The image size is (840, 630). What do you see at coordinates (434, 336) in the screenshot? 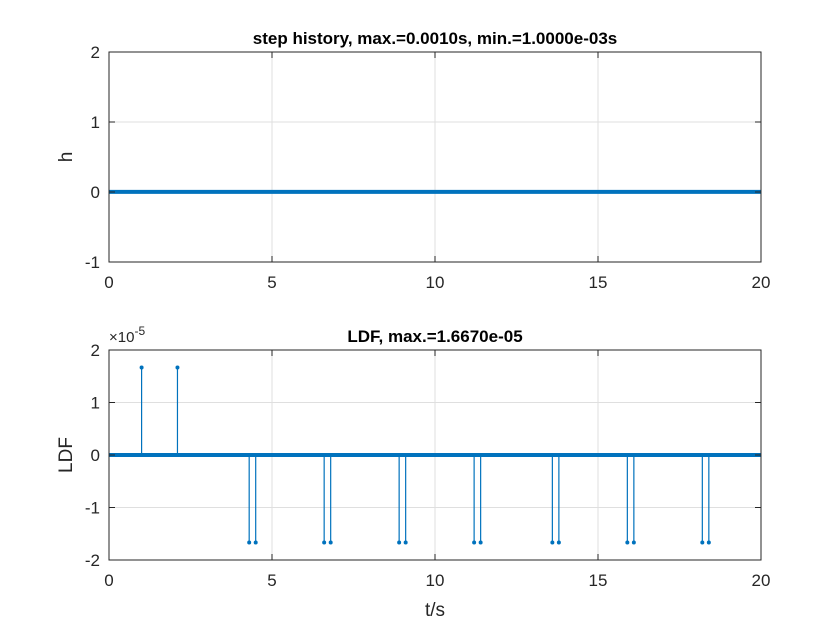
I see `chart-title: LDF, max.=1.6670e-05` at bounding box center [434, 336].